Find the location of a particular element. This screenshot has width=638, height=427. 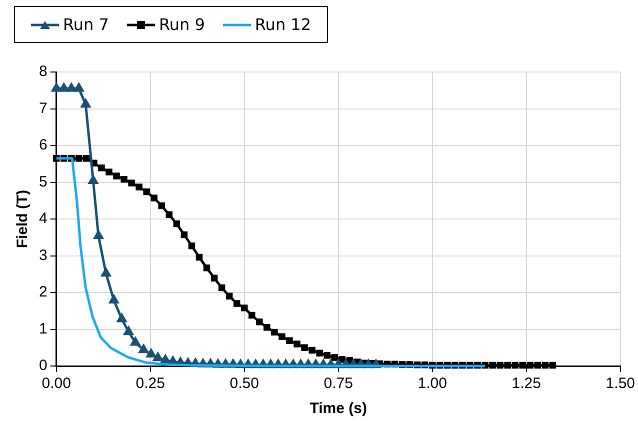

y-tick-label: 1 is located at coordinates (43, 329).